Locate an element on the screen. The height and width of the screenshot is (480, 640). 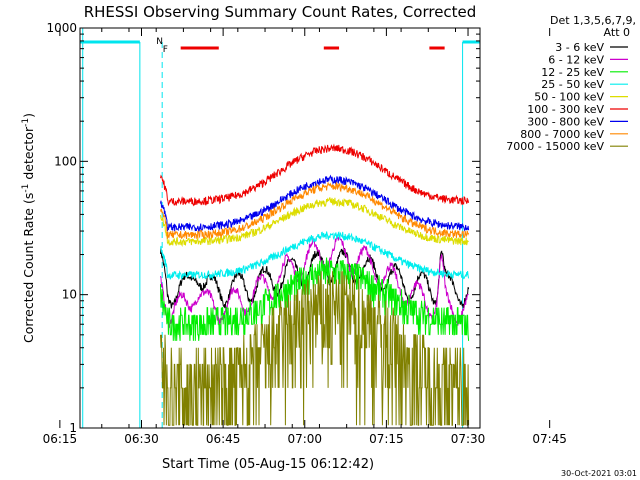
svg-text:Corrected Count Rate (s-1 dete: Corrected Count Rate (s-1 detector-1) is located at coordinates (28, 228).